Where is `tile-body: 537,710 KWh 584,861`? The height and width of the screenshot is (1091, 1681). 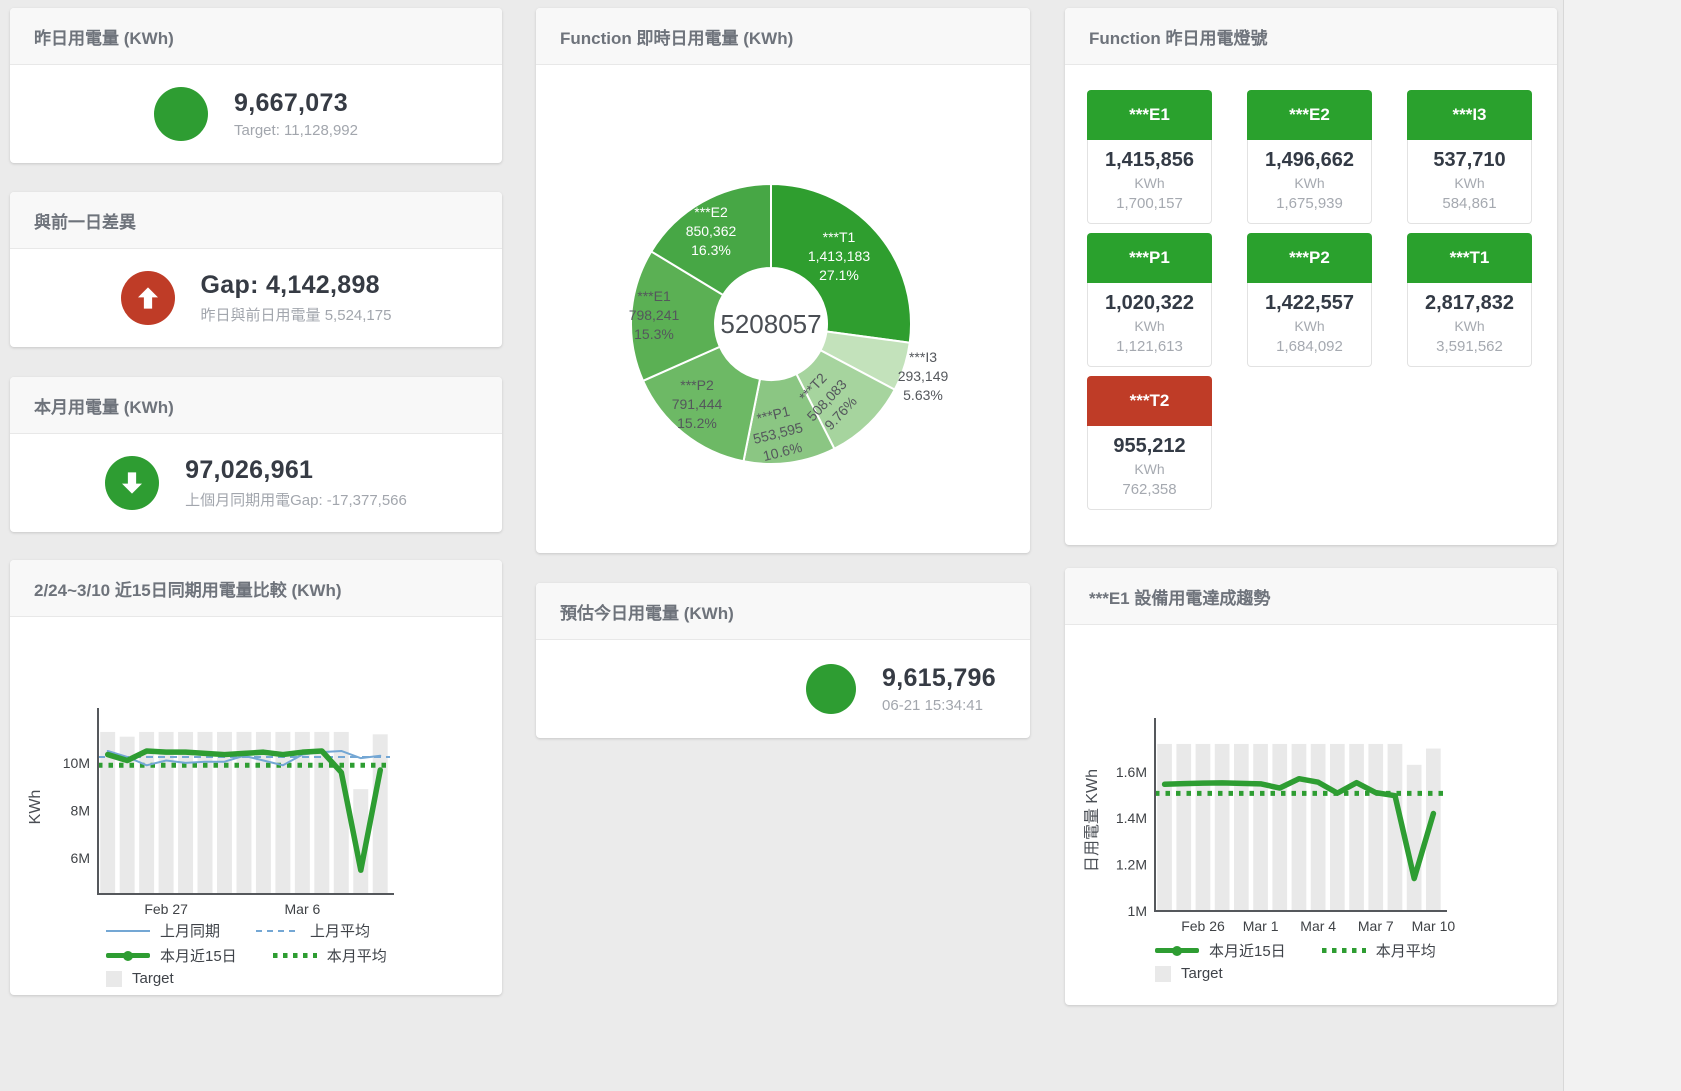
tile-body: 537,710 KWh 584,861 is located at coordinates (1469, 182).